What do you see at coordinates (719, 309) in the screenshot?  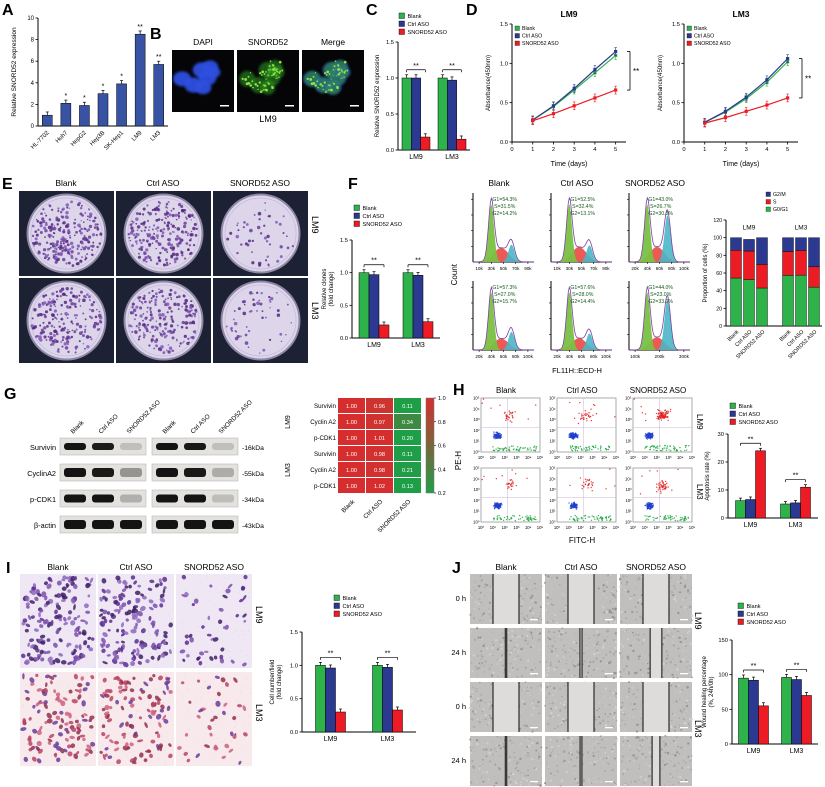 I see `svg-text: 20` at bounding box center [719, 309].